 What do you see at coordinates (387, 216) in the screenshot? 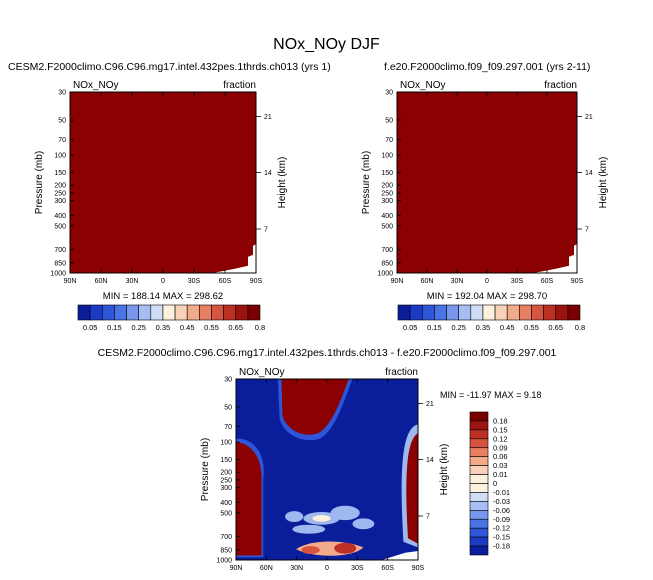
I see `y-tick-label: 400` at bounding box center [387, 216].